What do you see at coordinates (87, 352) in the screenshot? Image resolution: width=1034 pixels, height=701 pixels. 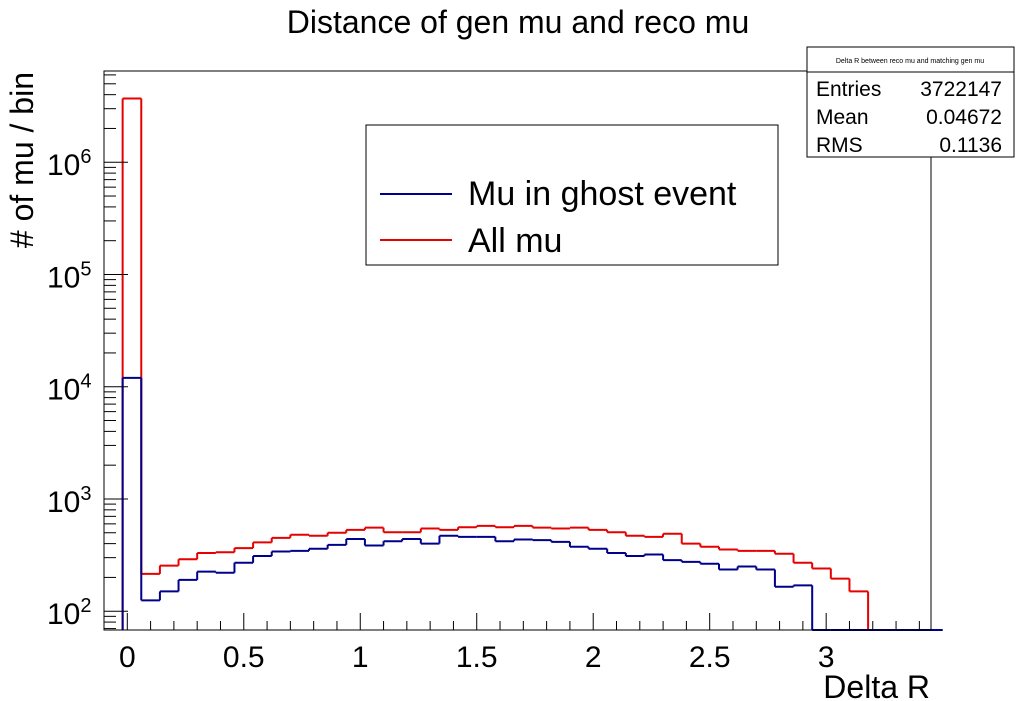 I see `y-axis: 10² 10³ 10⁴ 10⁵ 10⁶` at bounding box center [87, 352].